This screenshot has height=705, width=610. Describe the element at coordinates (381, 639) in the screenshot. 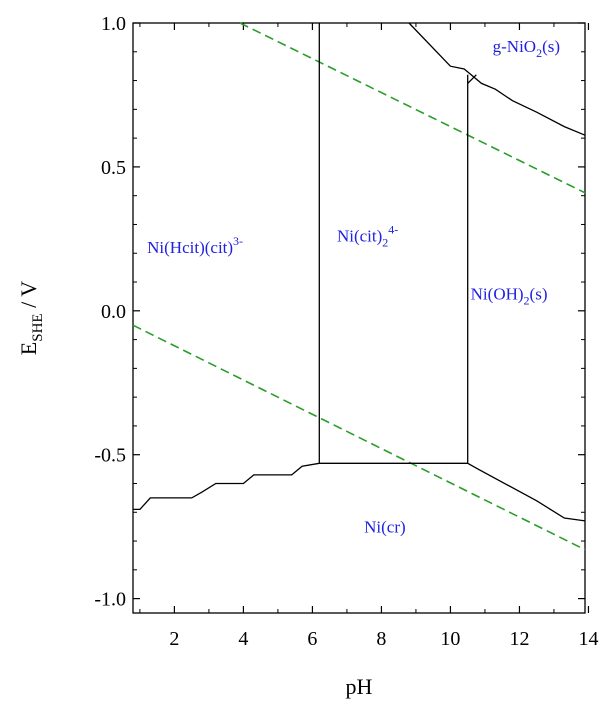

I see `x-tick-label: 8` at that location.